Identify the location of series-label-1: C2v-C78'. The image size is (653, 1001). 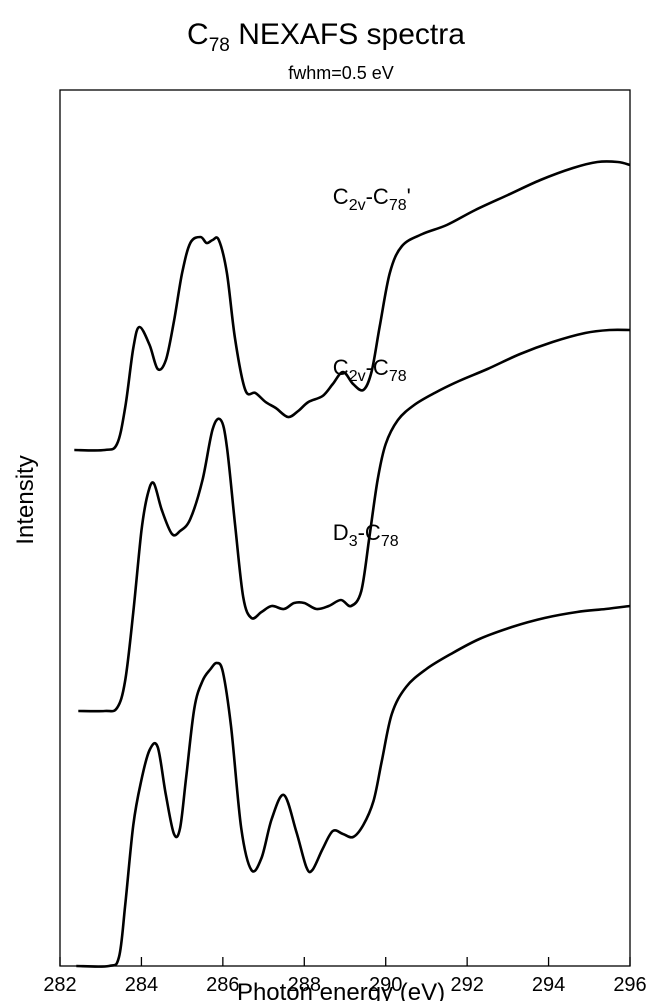
(372, 199).